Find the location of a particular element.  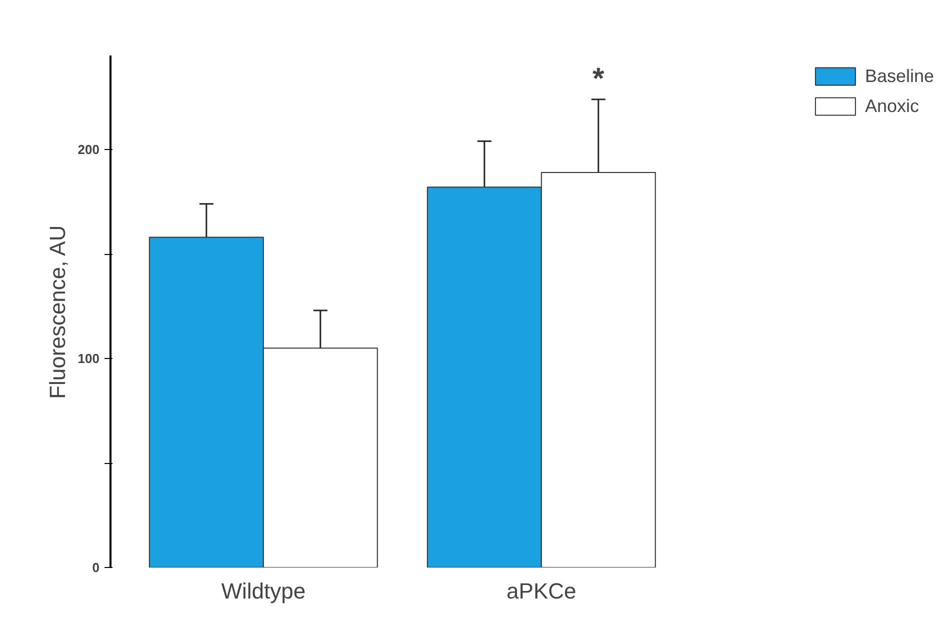

y-tick-label: 100 is located at coordinates (89, 358).